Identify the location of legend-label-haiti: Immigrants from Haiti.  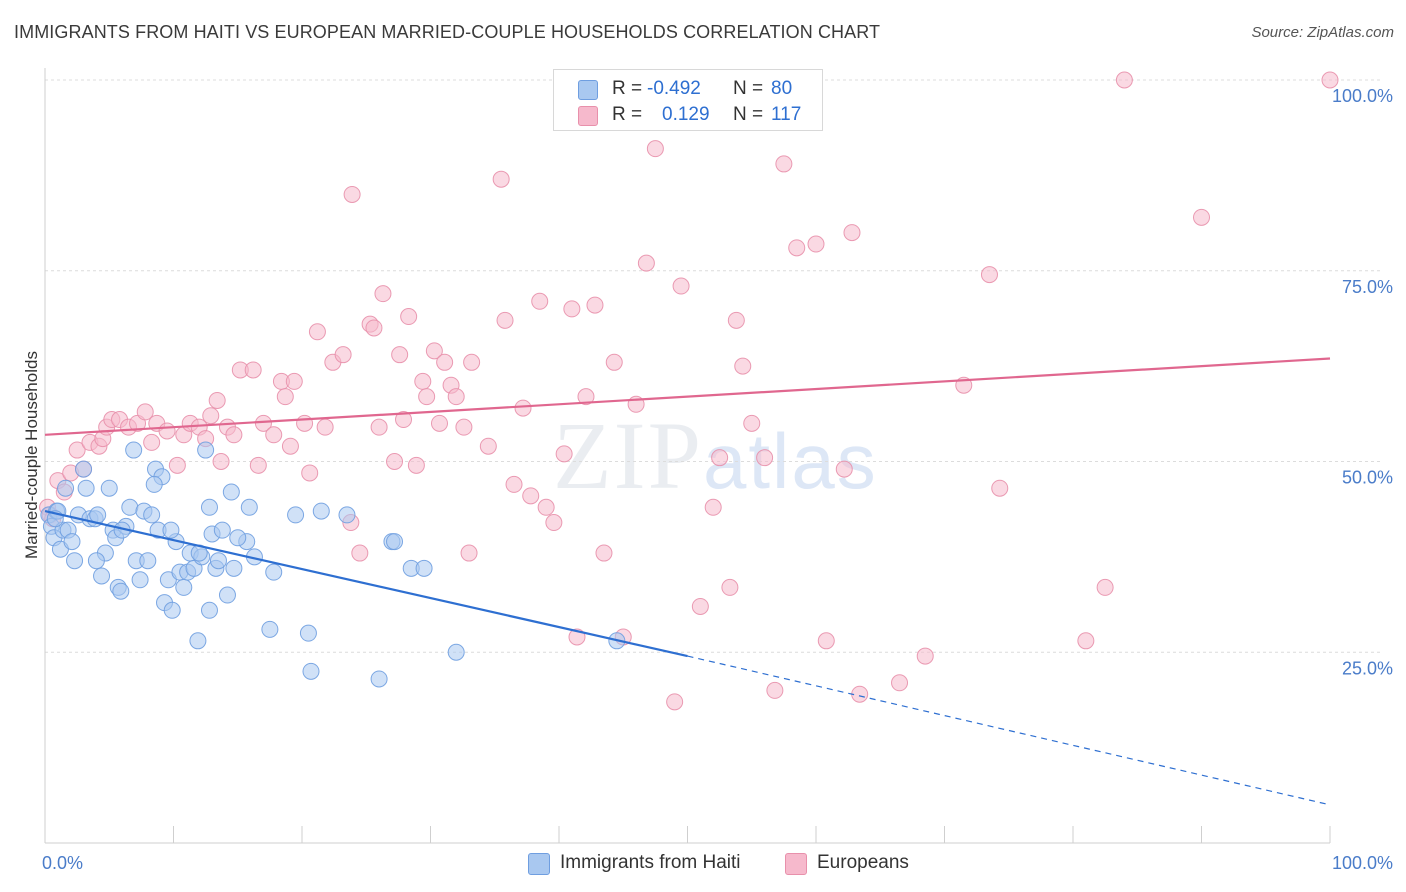
(650, 862).